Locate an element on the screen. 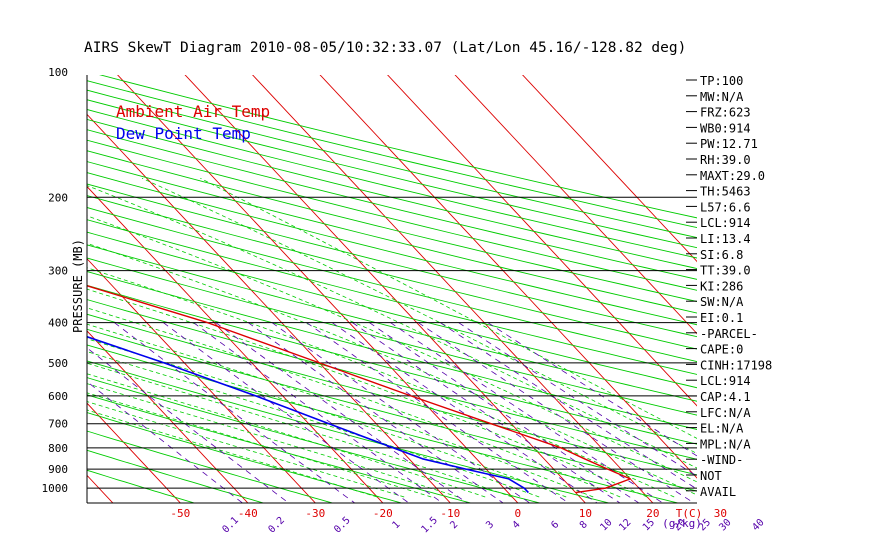  mixing-ratio-tick-label: 2 is located at coordinates (454, 525).